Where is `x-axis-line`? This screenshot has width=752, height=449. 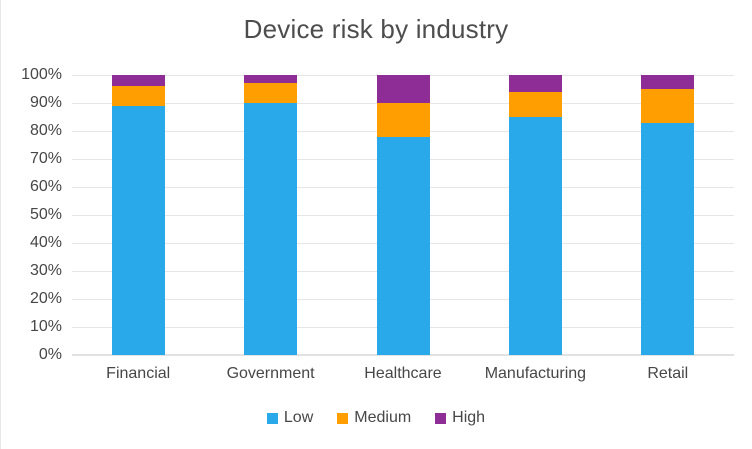
x-axis-line is located at coordinates (403, 355).